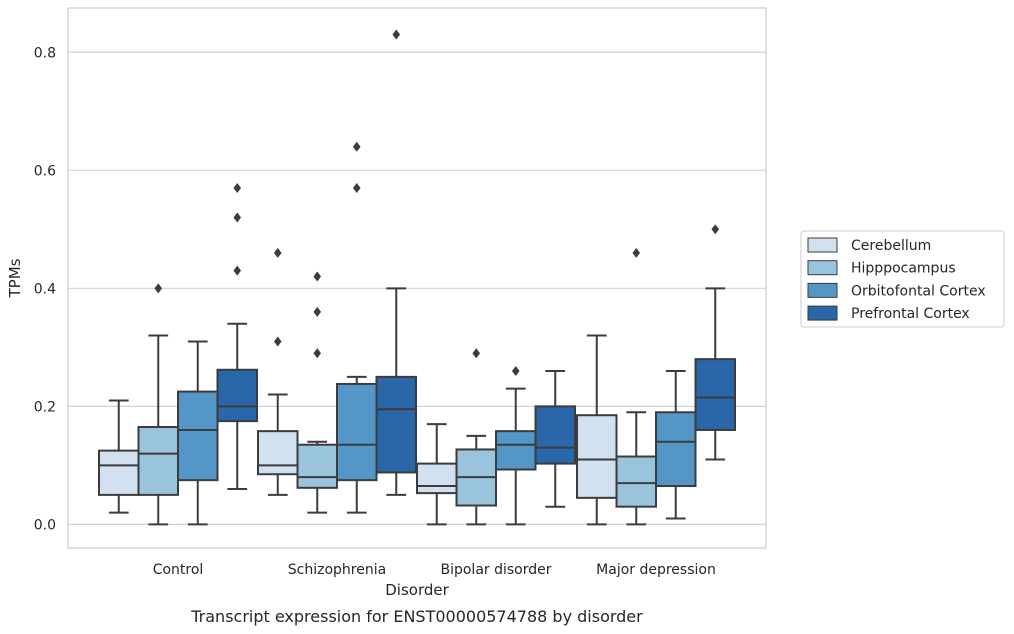  I want to click on y-axis-title: TPMs, so click(15, 278).